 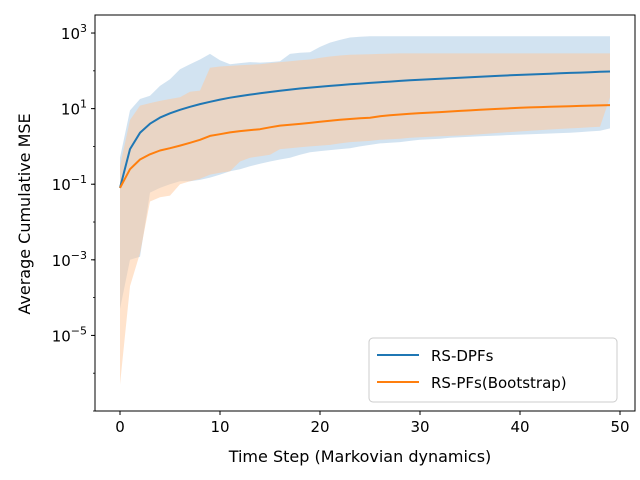 What do you see at coordinates (69, 259) in the screenshot?
I see `y-tick-label: 10⁻³` at bounding box center [69, 259].